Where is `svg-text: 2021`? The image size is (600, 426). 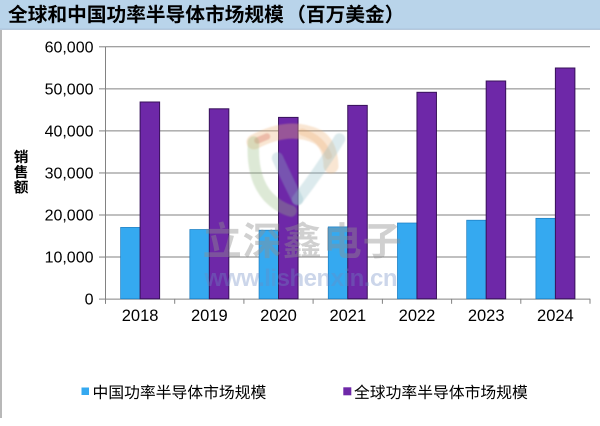
svg-text: 2021 is located at coordinates (347, 316).